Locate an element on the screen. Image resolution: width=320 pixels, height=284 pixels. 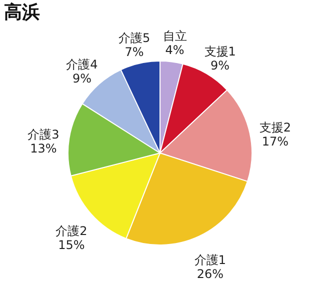
chart-title: 高浜 is located at coordinates (22, 12).